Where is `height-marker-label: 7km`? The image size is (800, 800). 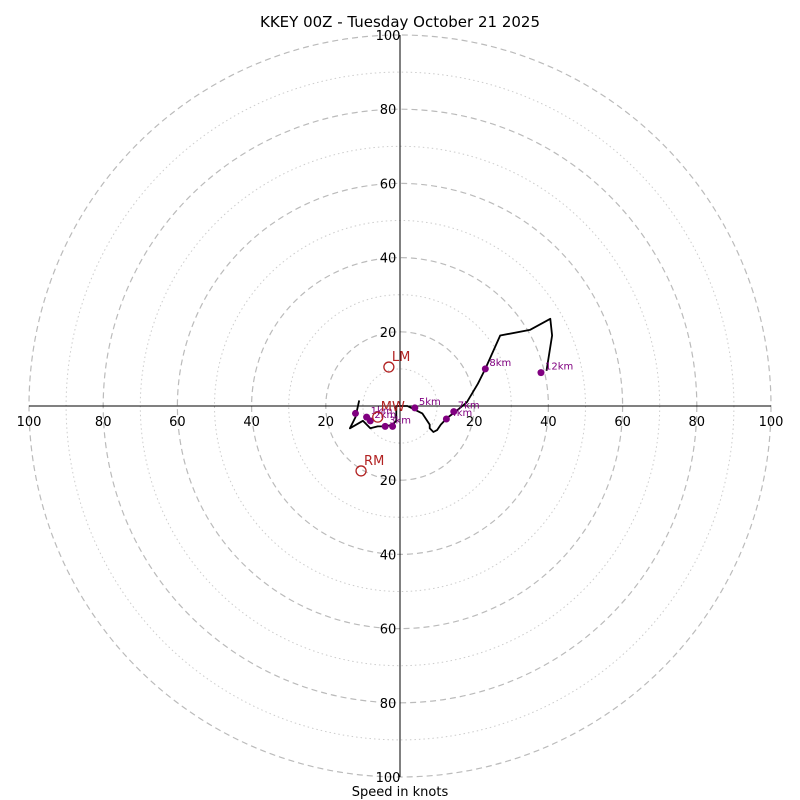 height-marker-label: 7km is located at coordinates (469, 406).